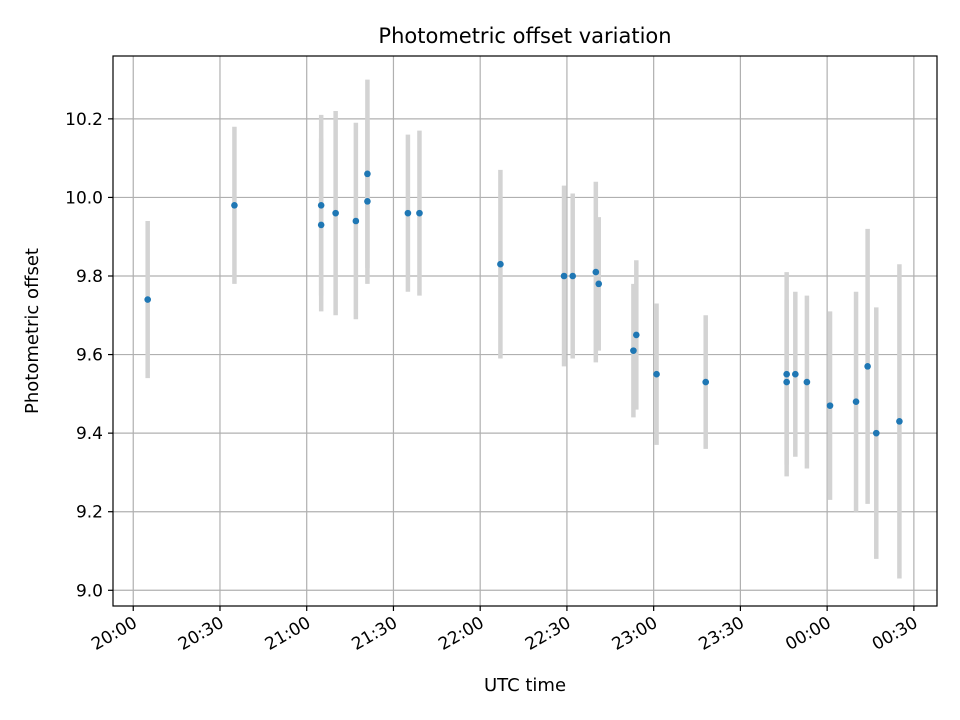 The height and width of the screenshot is (720, 960). I want to click on y-tick-label: 9.2, so click(89, 513).